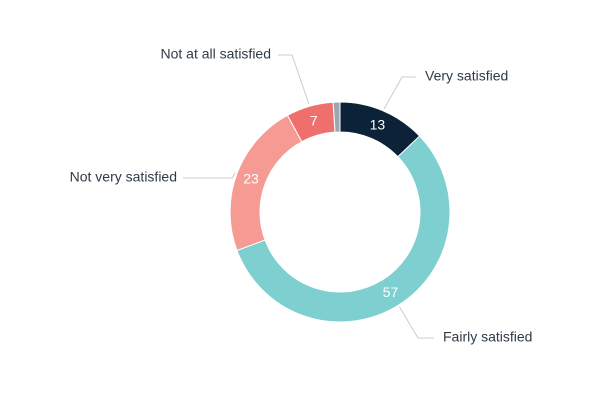 The image size is (600, 400). Describe the element at coordinates (320, 206) in the screenshot. I see `value-labels-group: 13 57 23 7` at that location.